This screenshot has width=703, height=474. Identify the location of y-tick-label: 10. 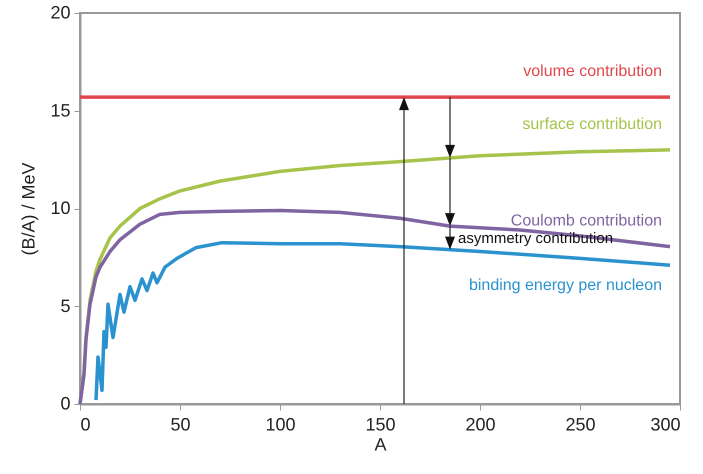
(60, 208).